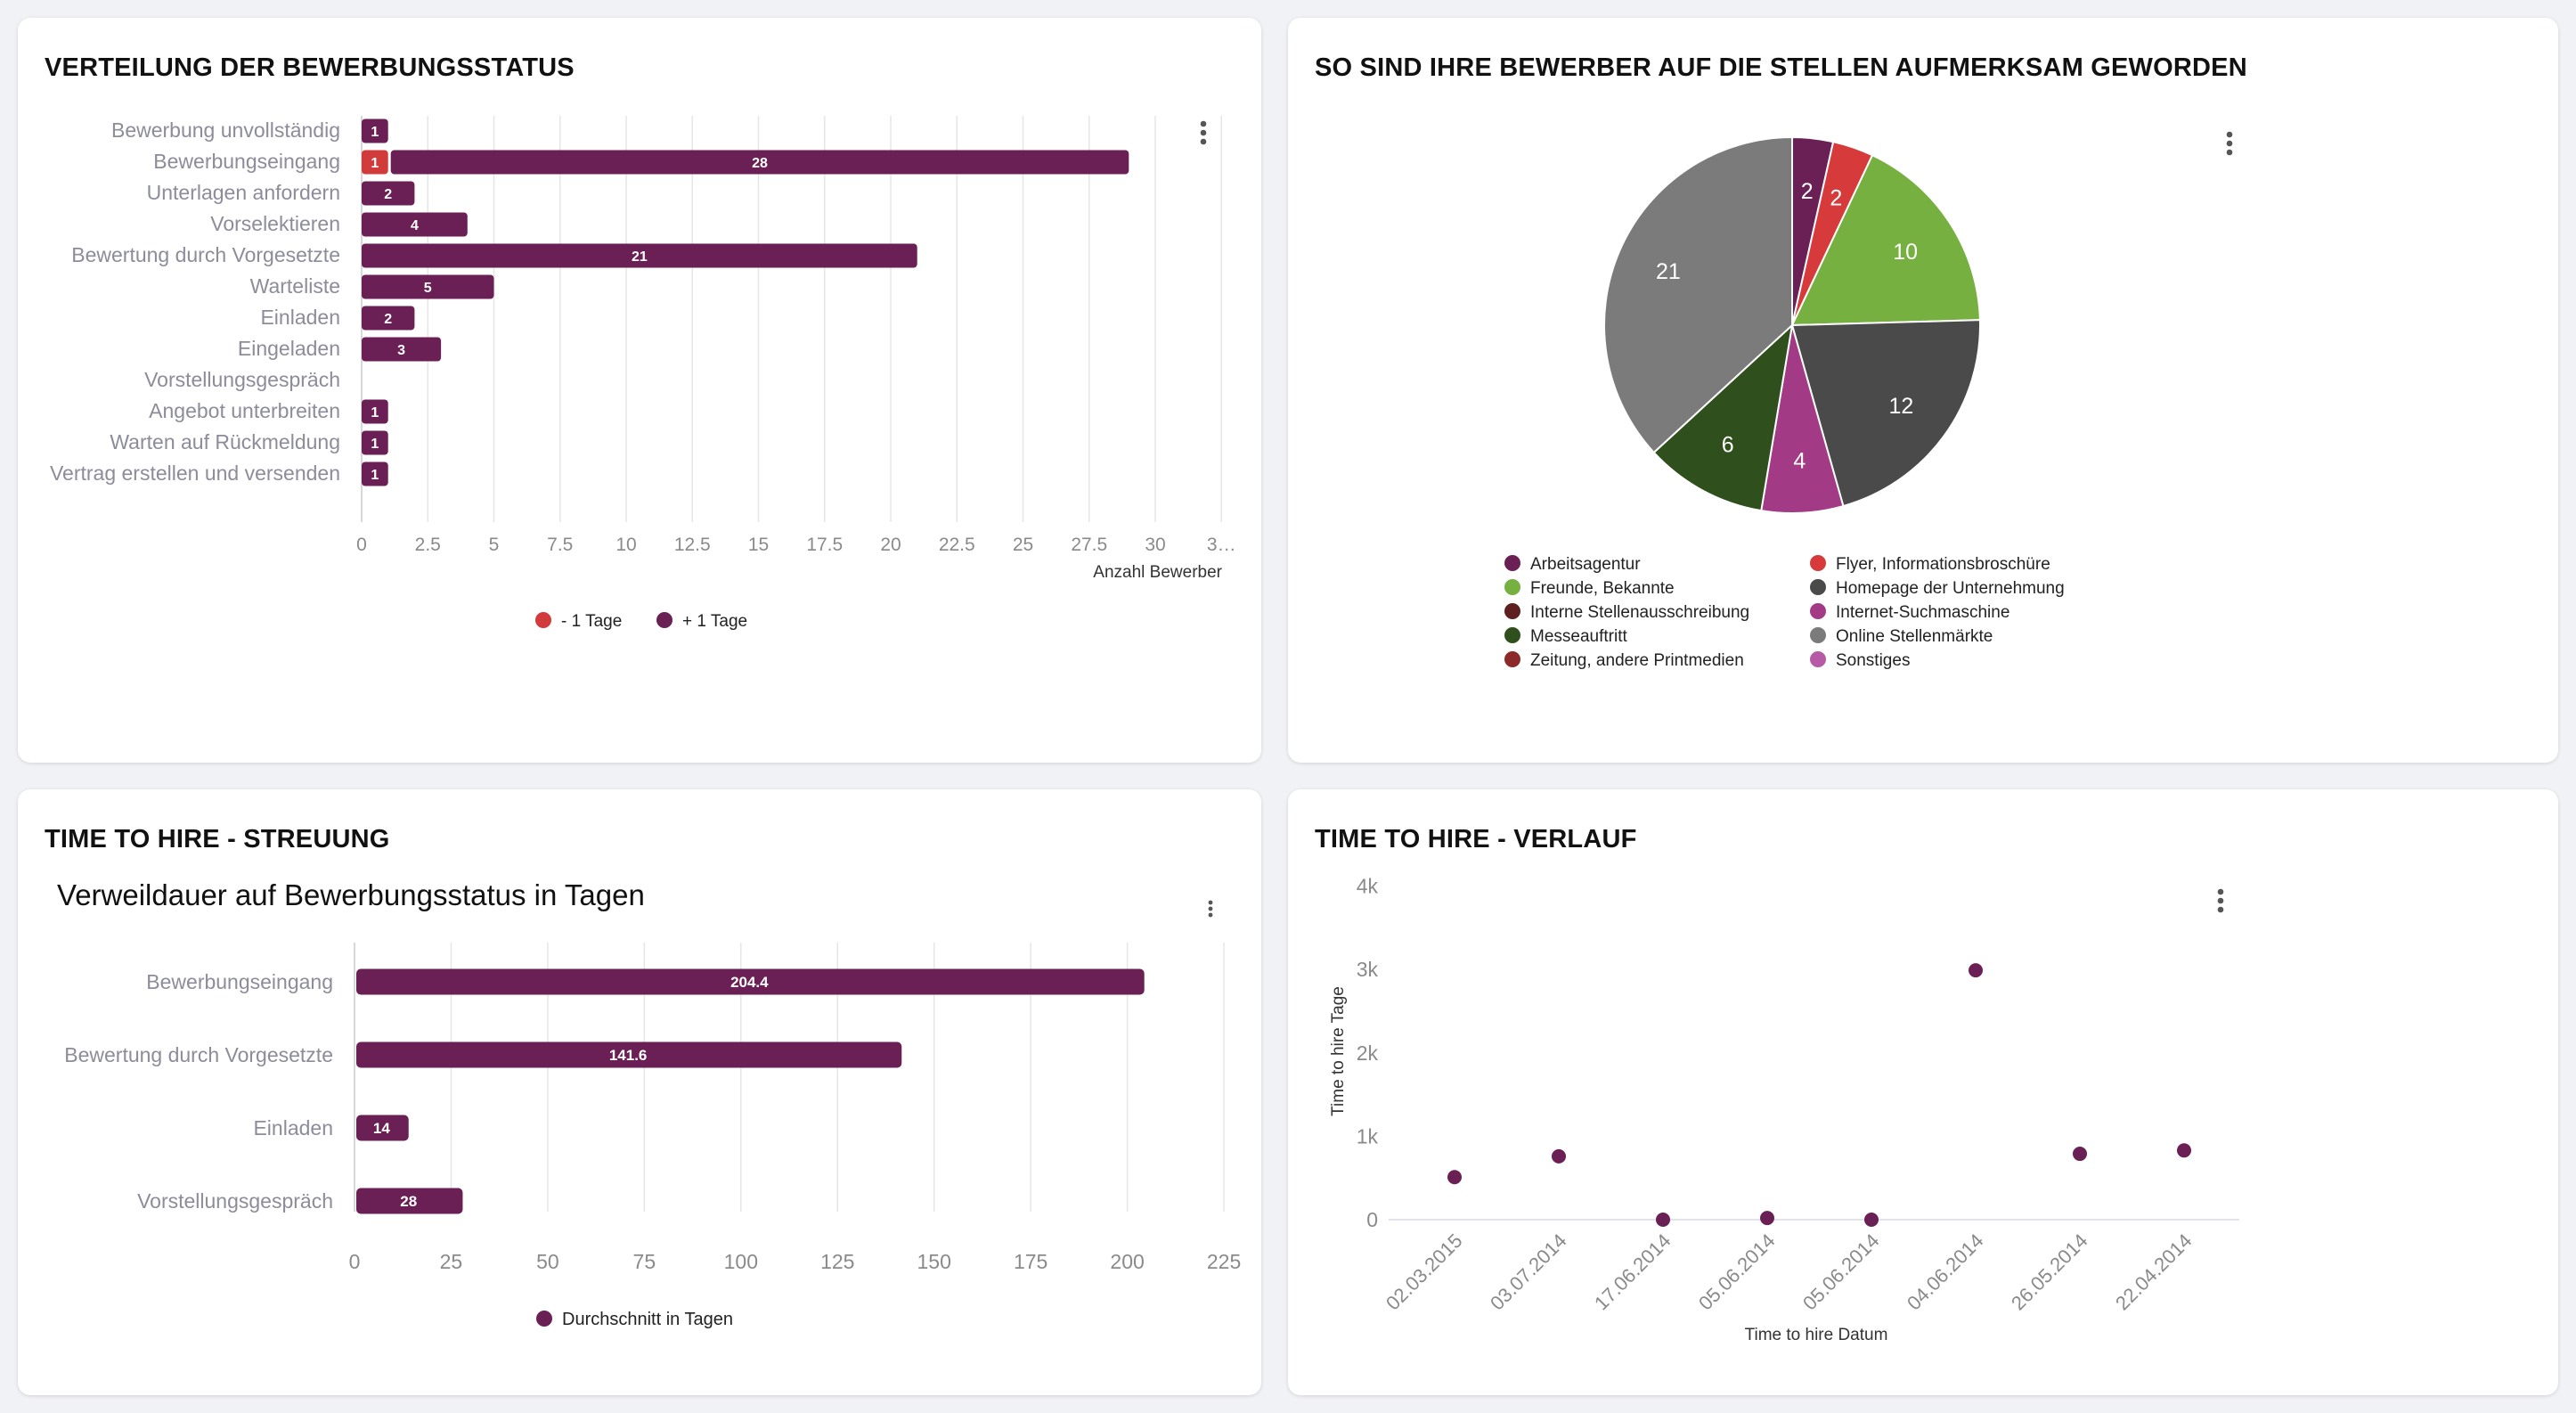 This screenshot has width=2576, height=1413. Describe the element at coordinates (693, 545) in the screenshot. I see `x-tick-label: 12.5` at that location.